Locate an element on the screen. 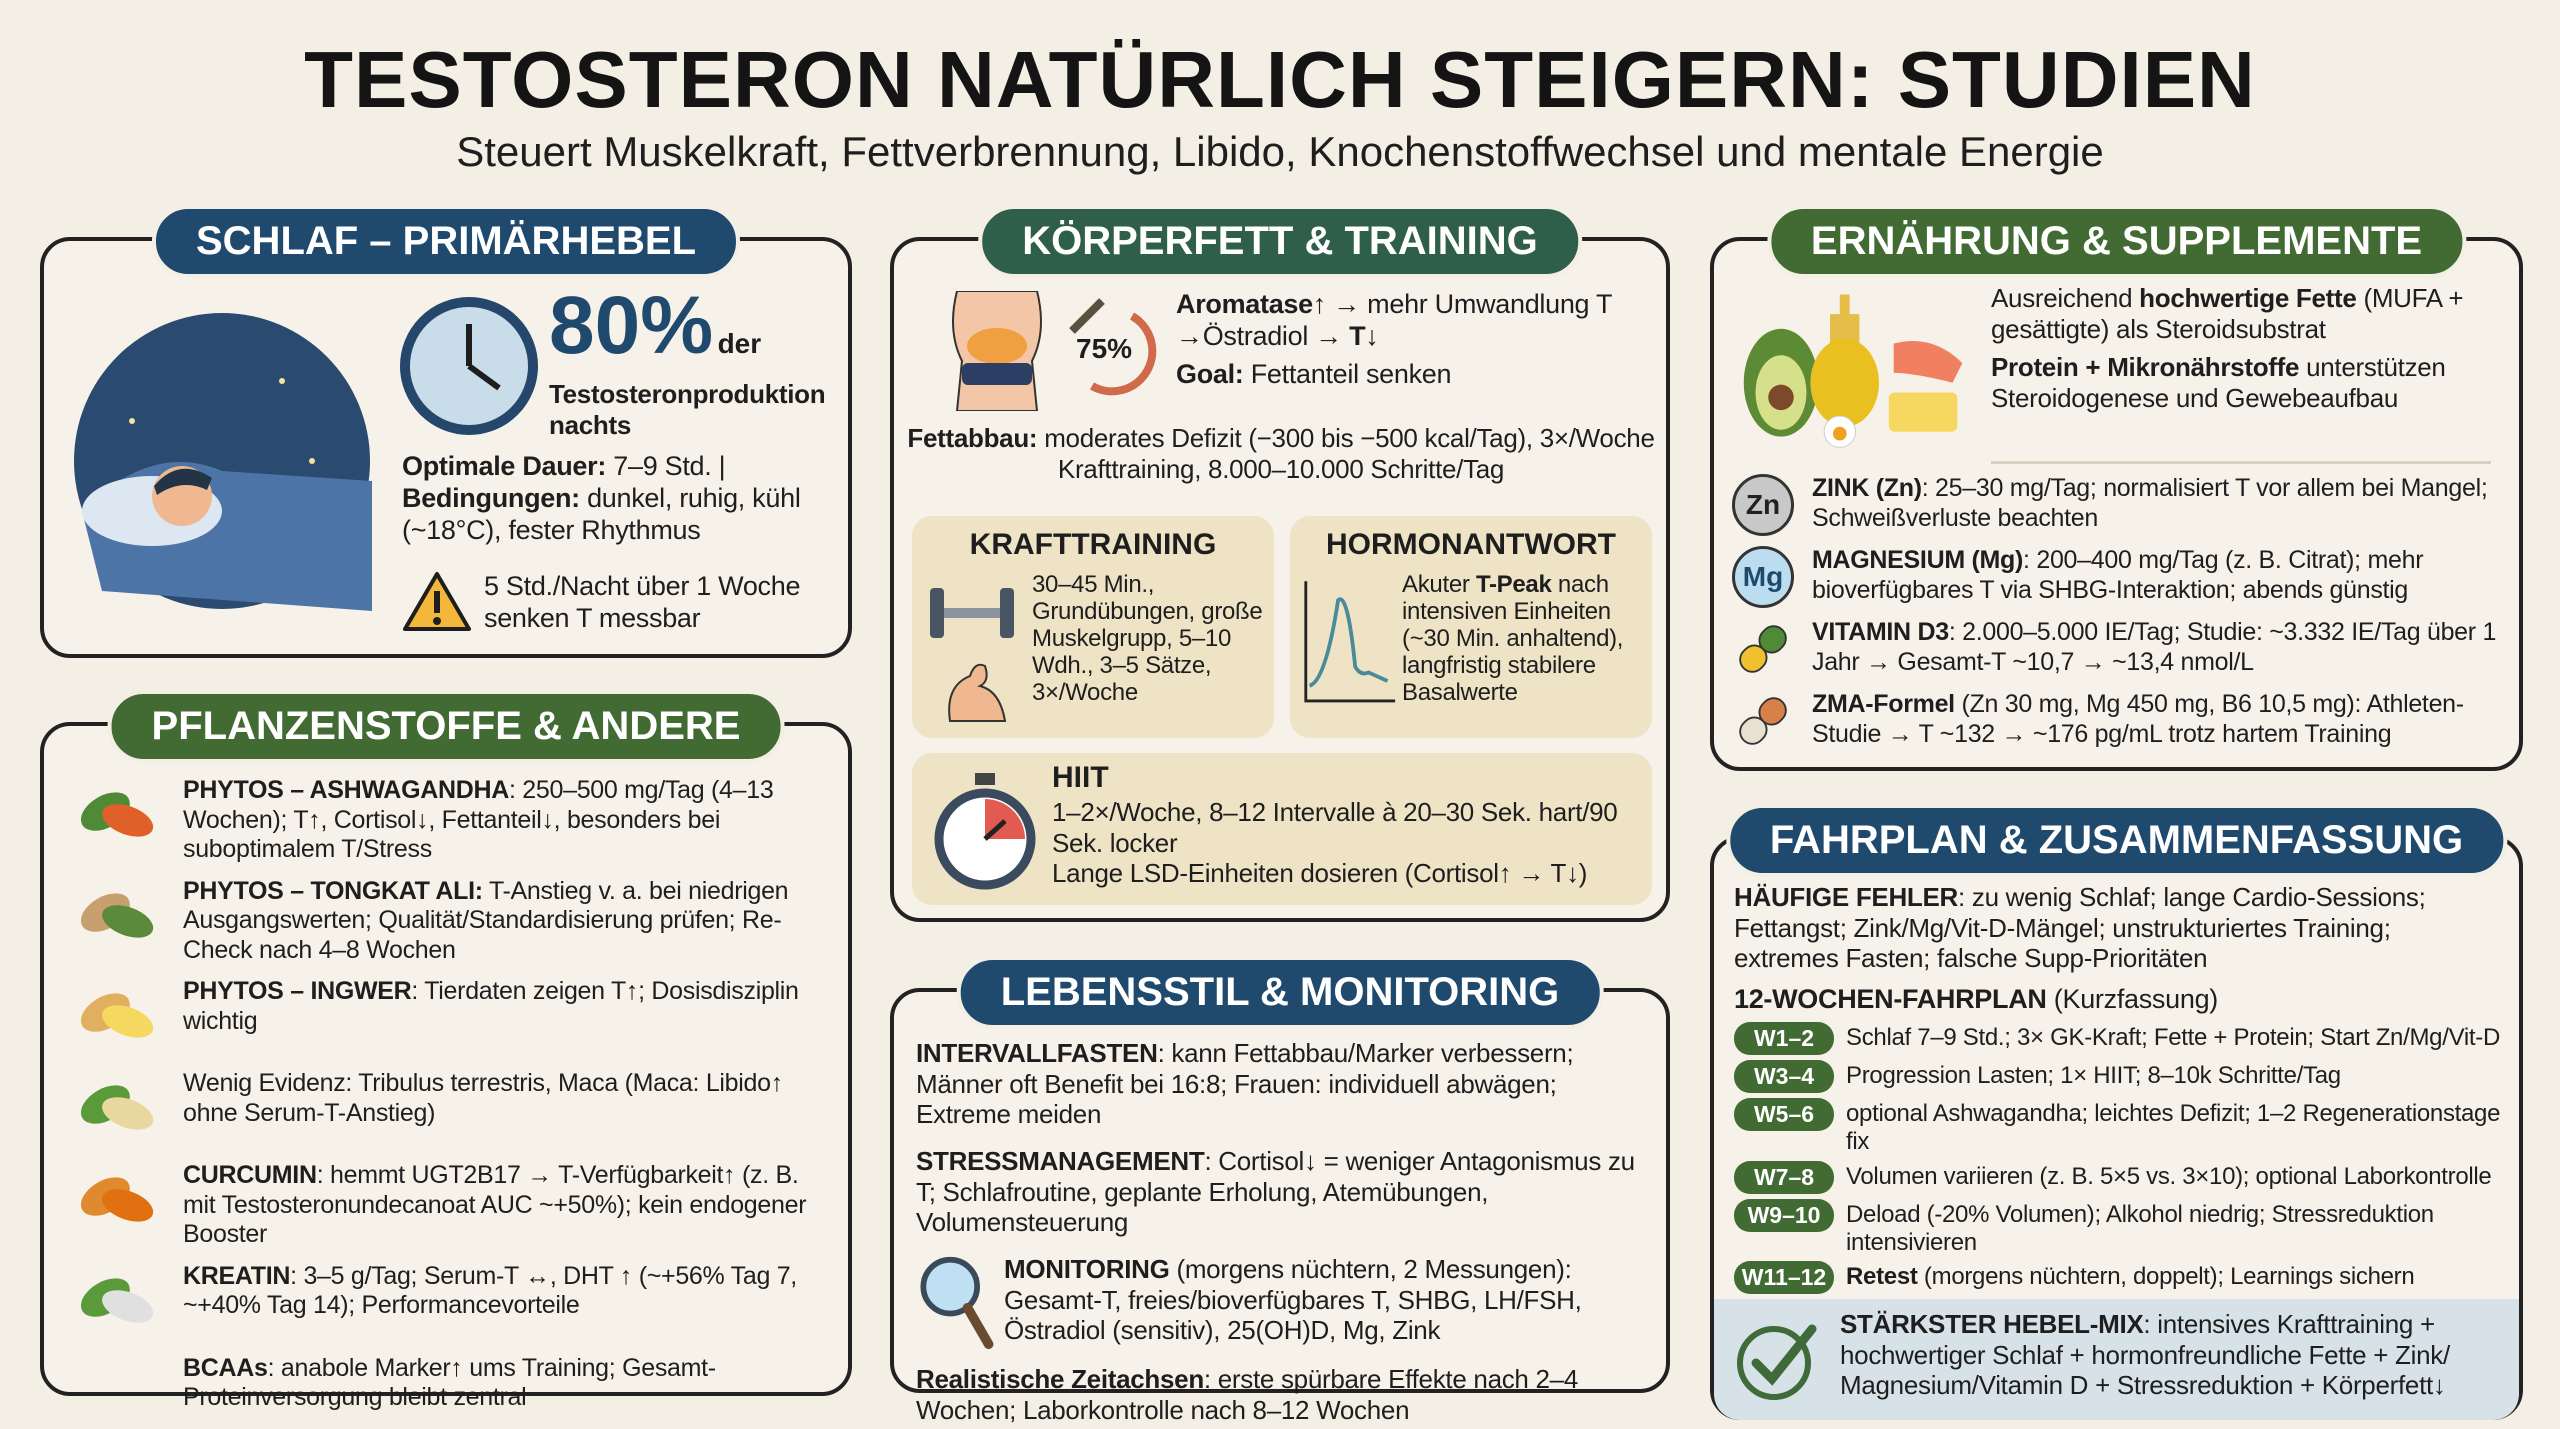  ashwagandha-plant-icon is located at coordinates (117, 814).